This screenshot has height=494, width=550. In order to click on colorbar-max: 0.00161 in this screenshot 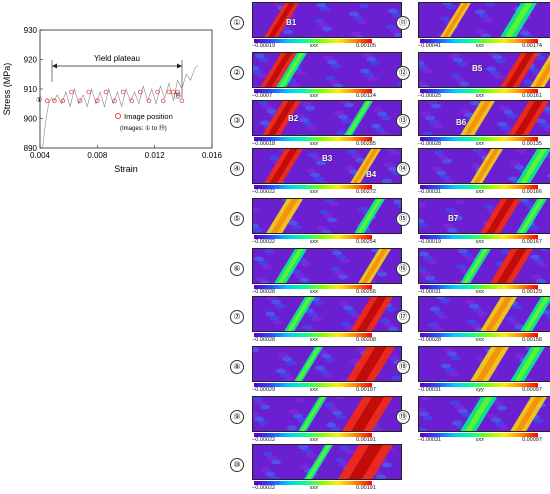, I will do `click(532, 96)`.